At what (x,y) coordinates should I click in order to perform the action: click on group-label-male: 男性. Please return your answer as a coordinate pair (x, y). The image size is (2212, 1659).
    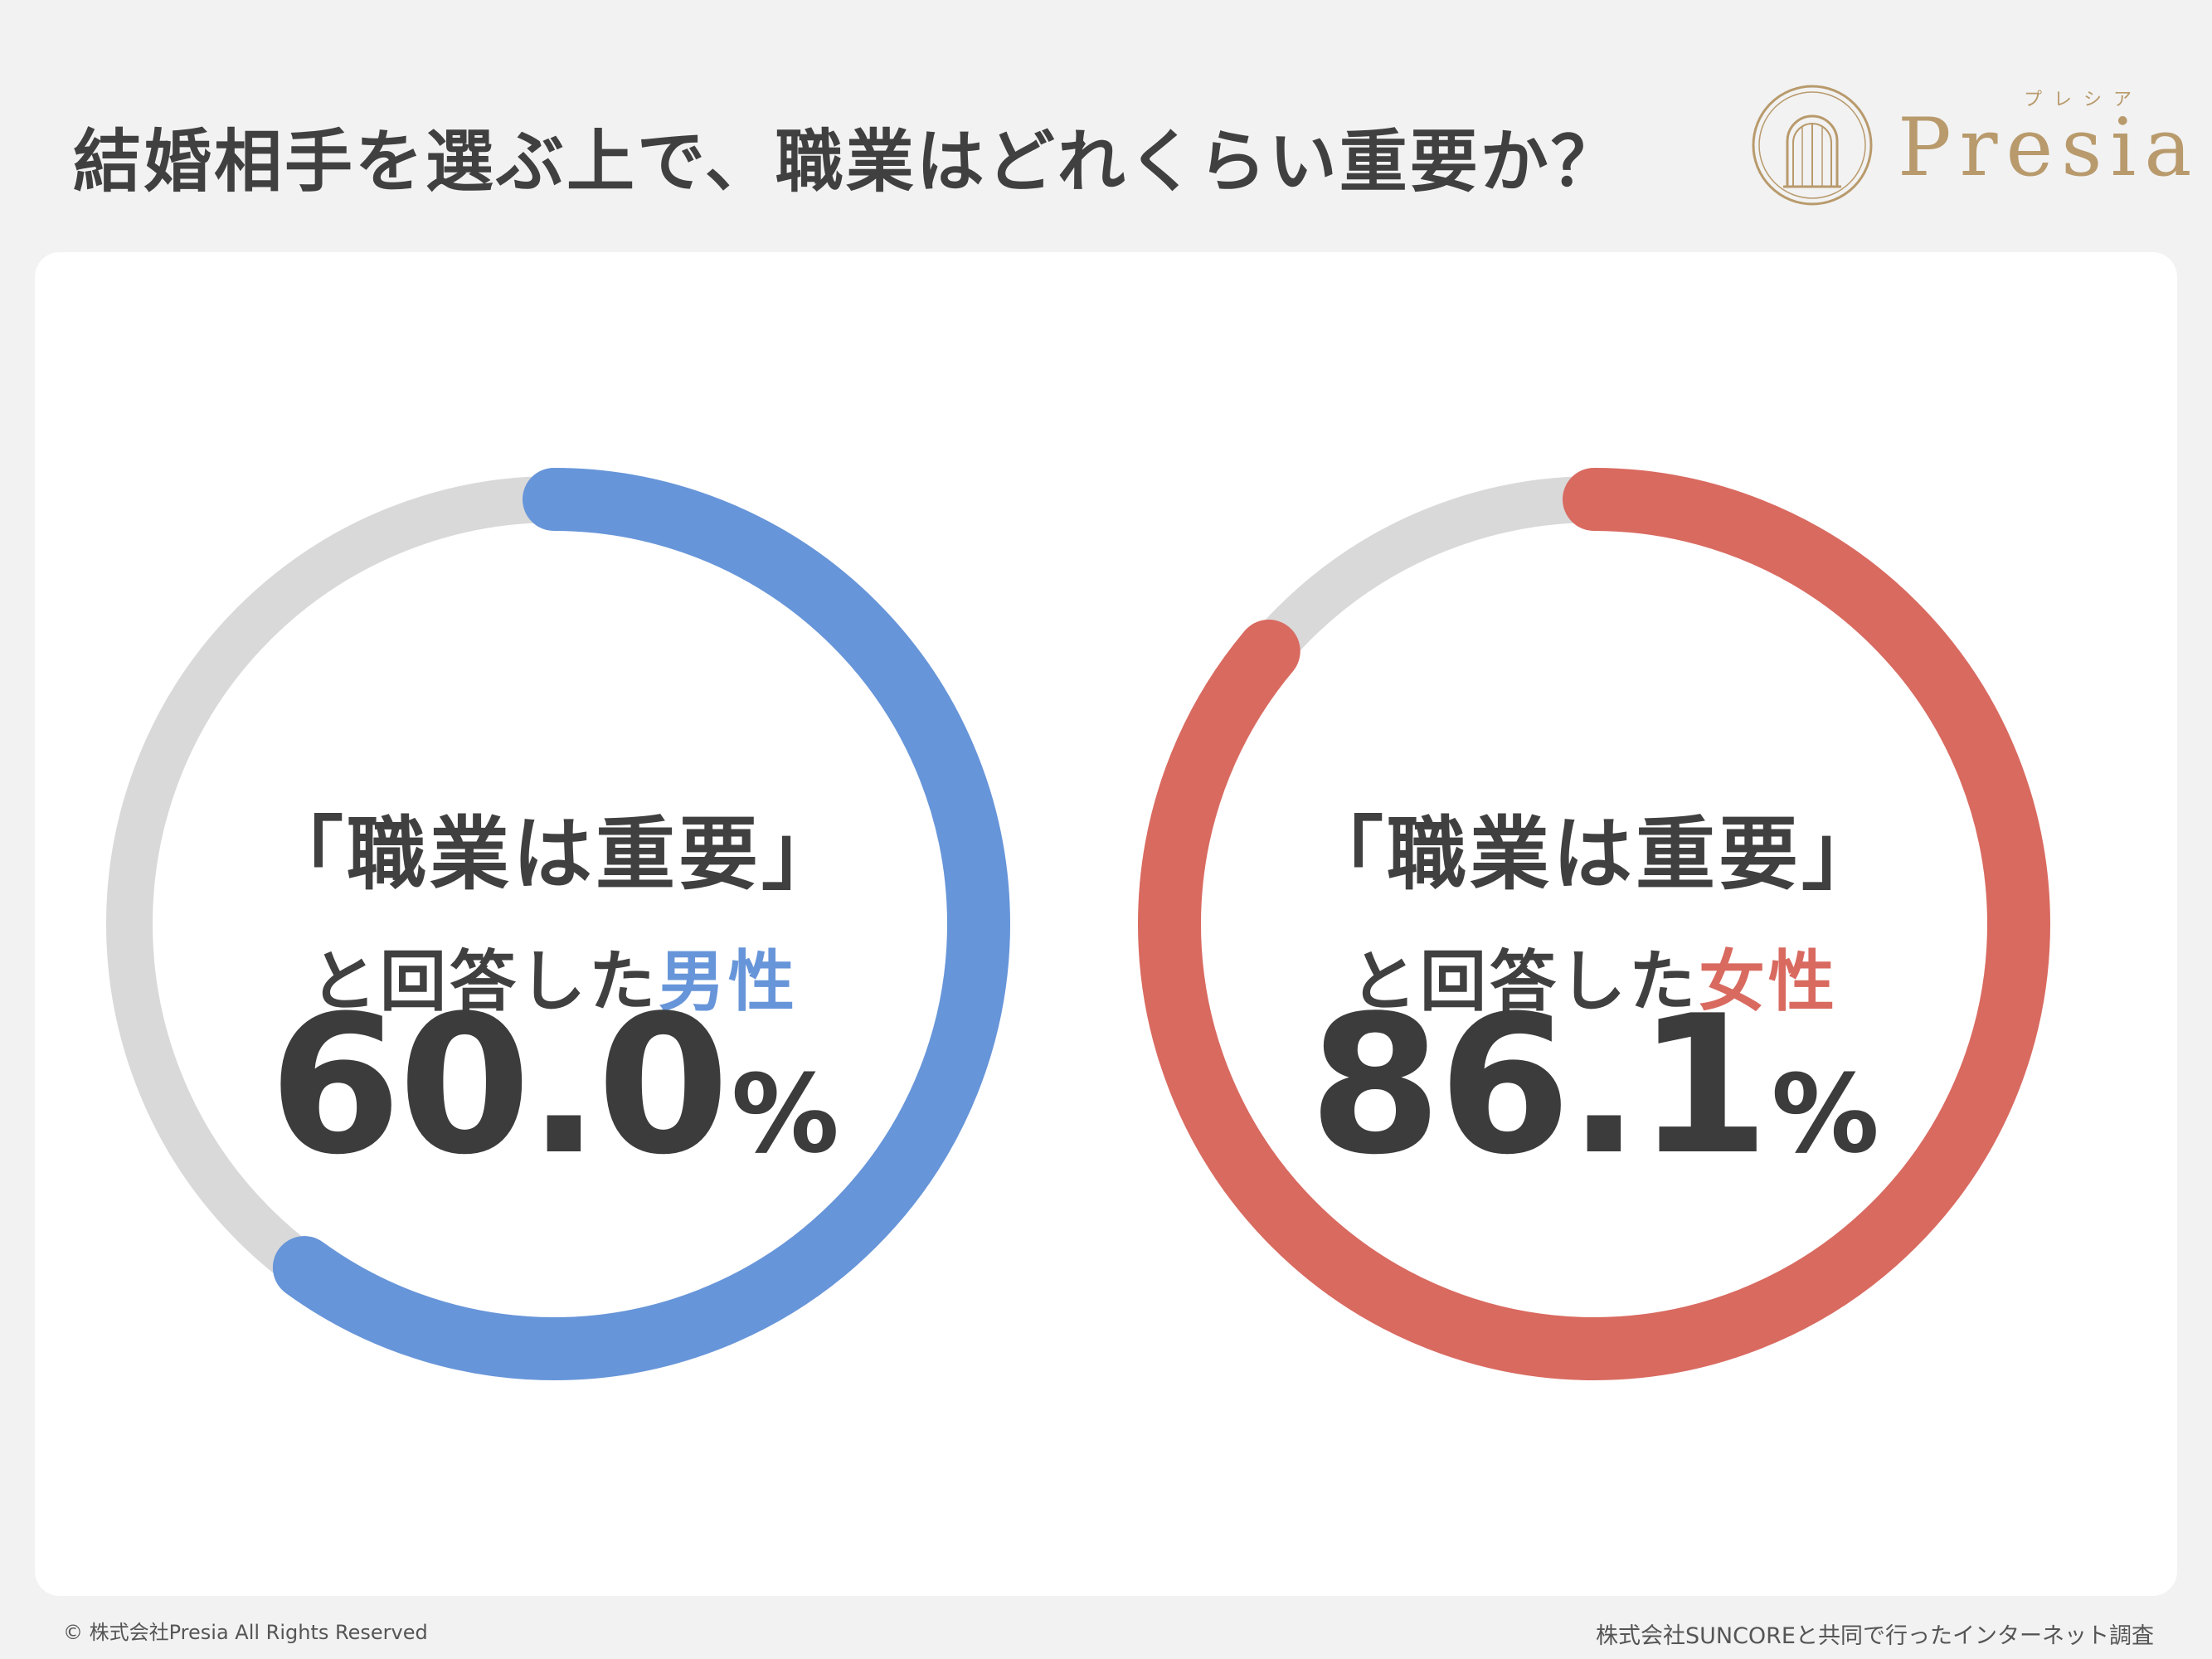
    Looking at the image, I should click on (729, 981).